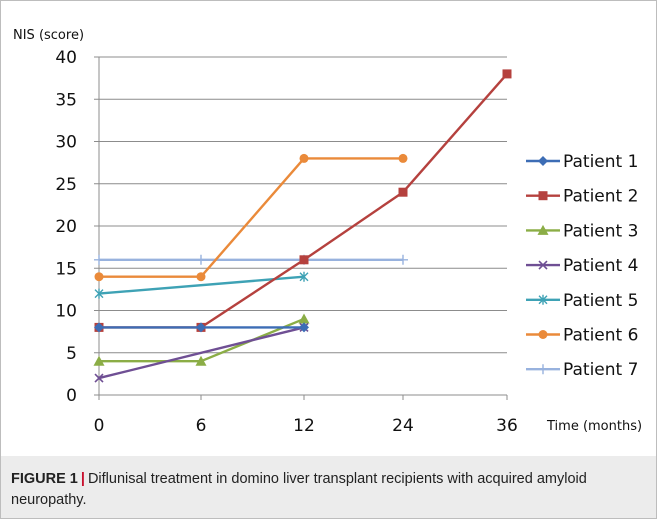 This screenshot has height=519, width=657. Describe the element at coordinates (48, 35) in the screenshot. I see `y-axis-label: NIS (score)` at that location.